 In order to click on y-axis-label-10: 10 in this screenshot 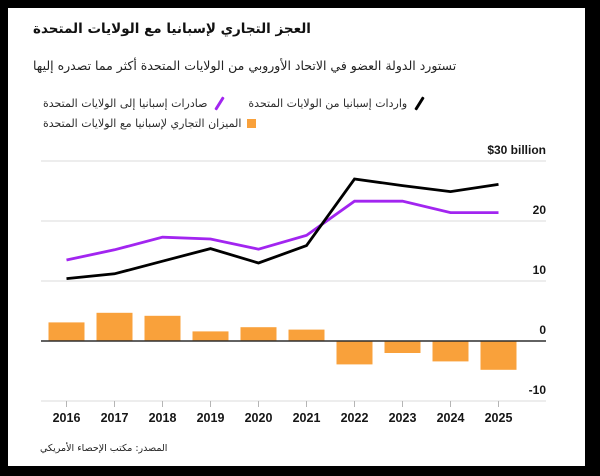, I will do `click(540, 270)`.